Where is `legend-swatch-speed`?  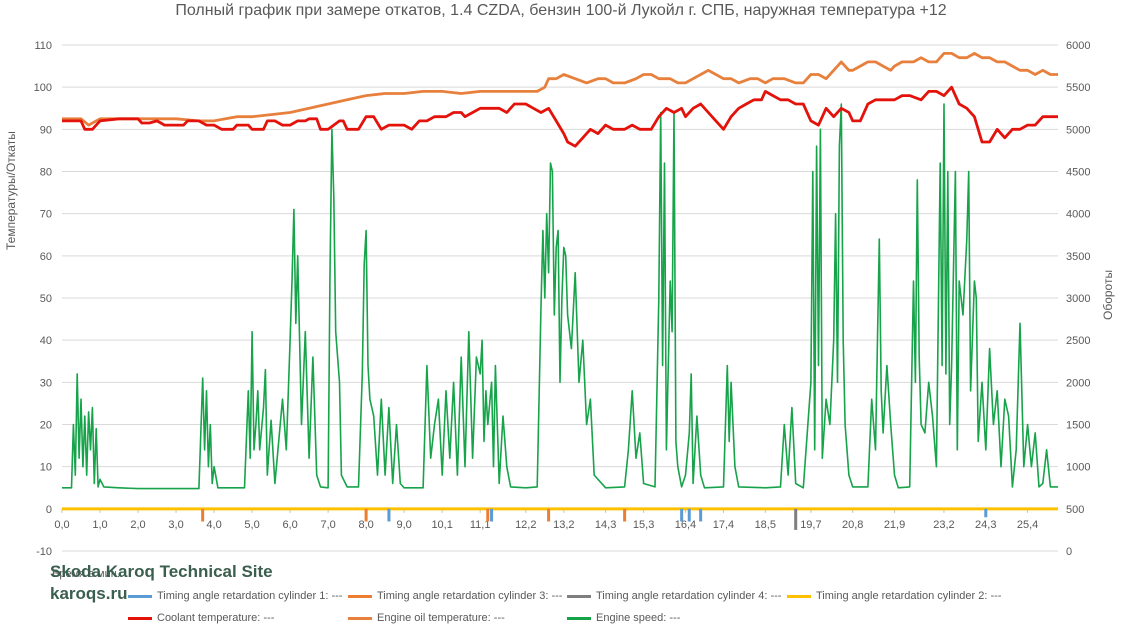 legend-swatch-speed is located at coordinates (579, 618).